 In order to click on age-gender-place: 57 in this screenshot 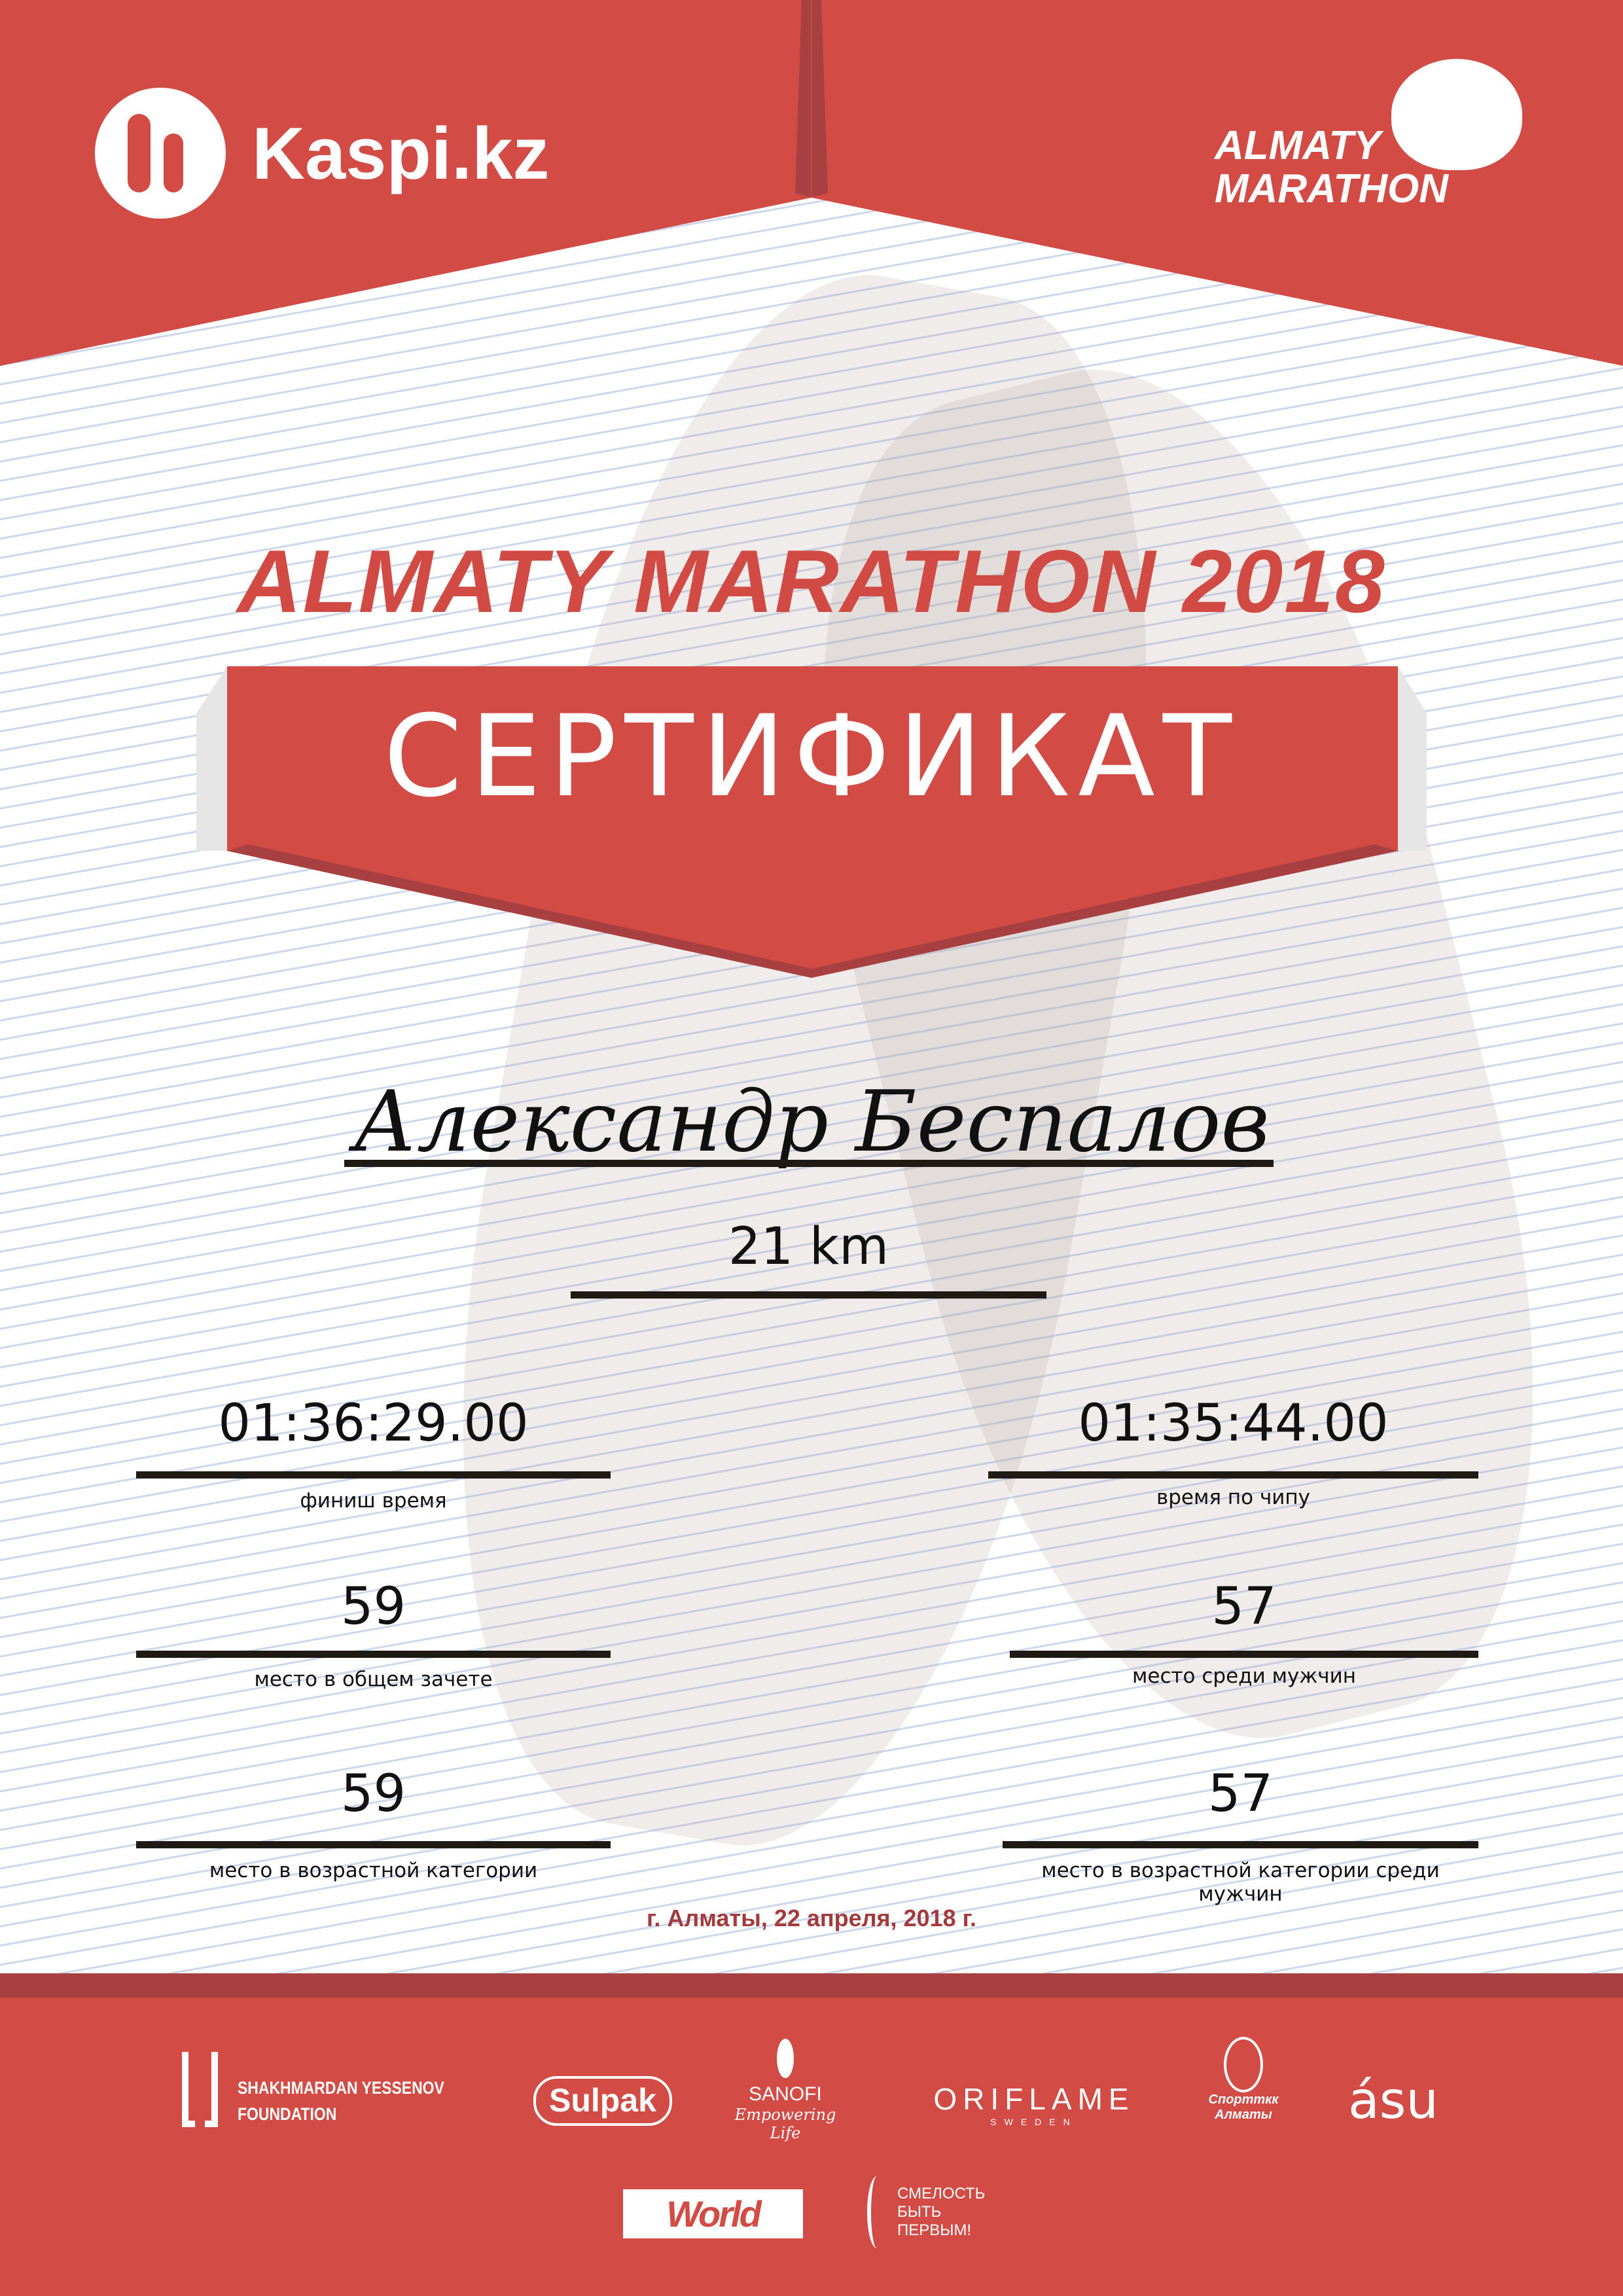, I will do `click(1240, 1794)`.